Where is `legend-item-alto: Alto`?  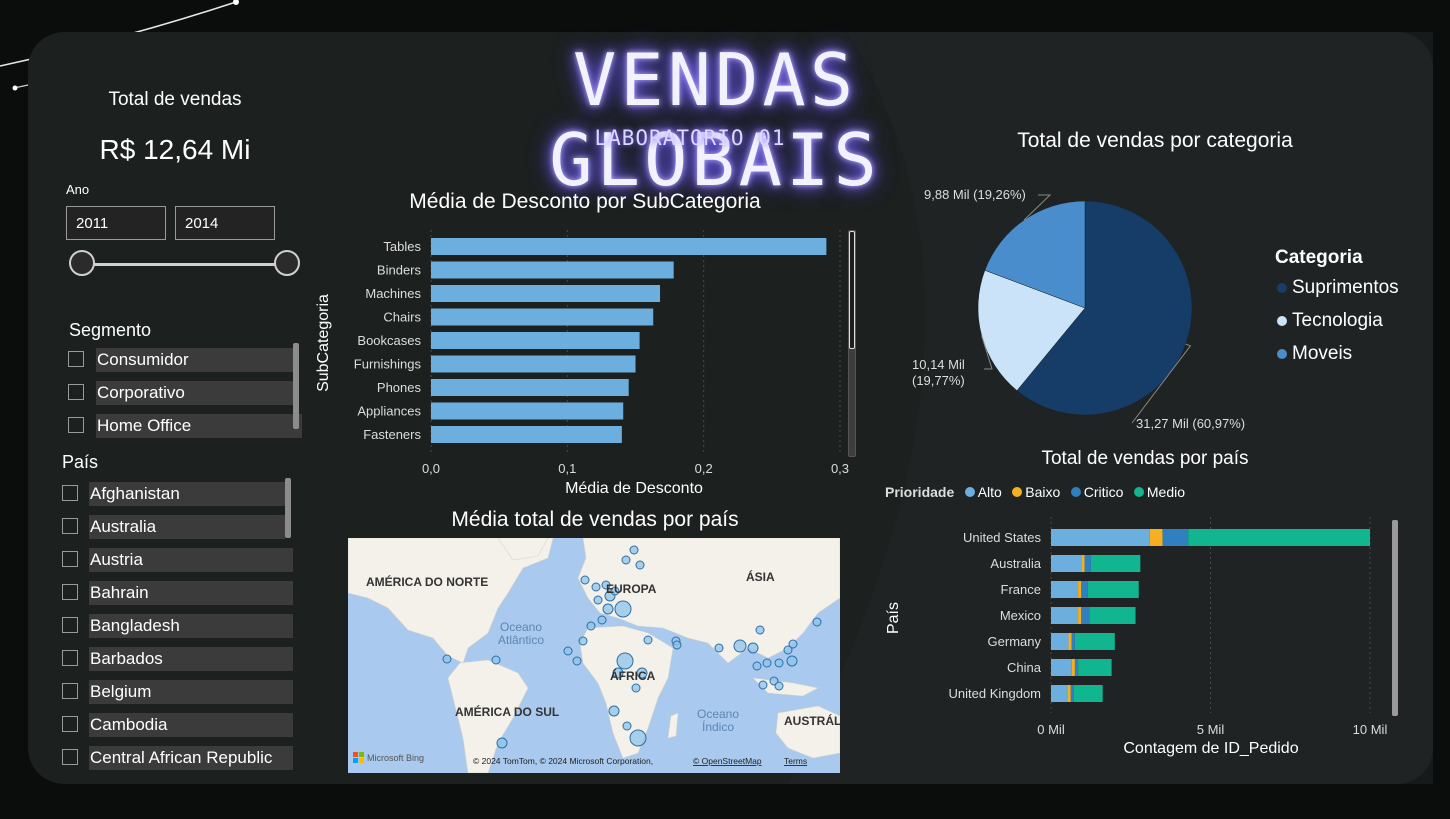 legend-item-alto: Alto is located at coordinates (983, 492).